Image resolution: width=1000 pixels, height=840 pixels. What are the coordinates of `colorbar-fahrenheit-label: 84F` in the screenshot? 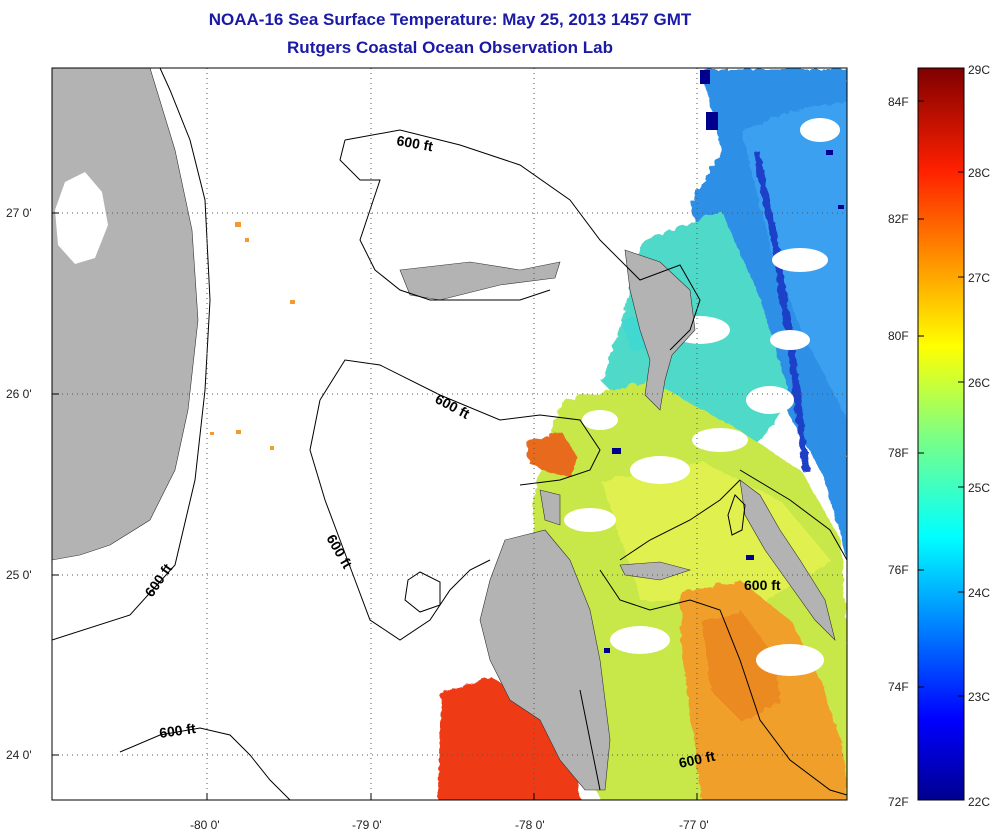 It's located at (898, 102).